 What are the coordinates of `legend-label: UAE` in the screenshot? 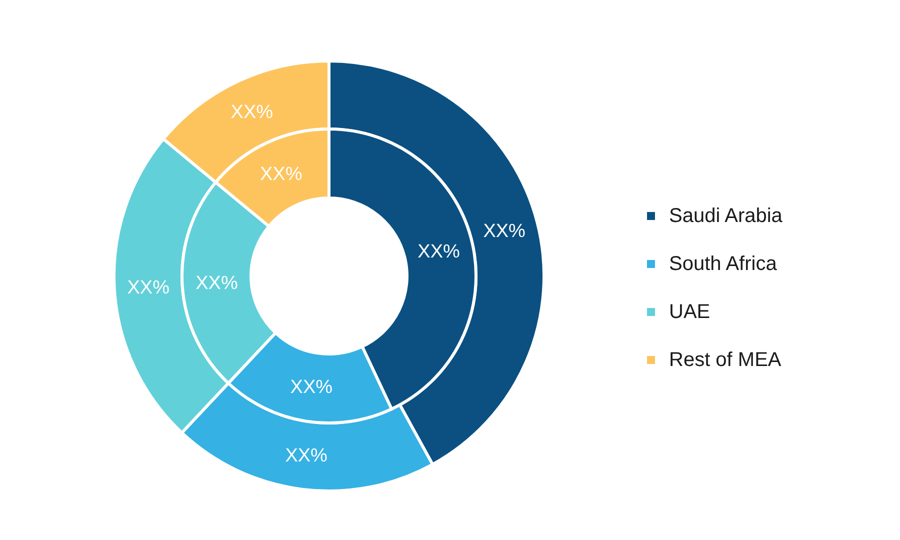 It's located at (689, 312).